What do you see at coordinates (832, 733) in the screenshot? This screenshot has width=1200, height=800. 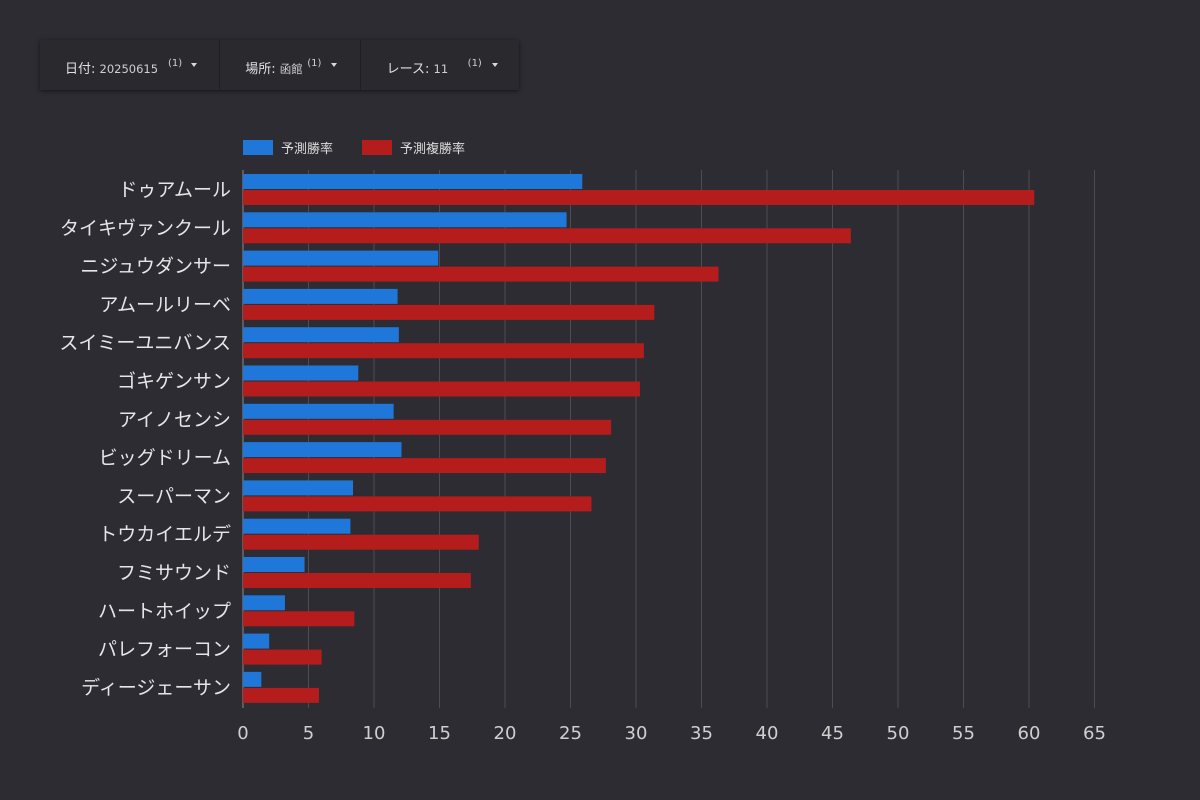 I see `x-tick-label: 45` at bounding box center [832, 733].